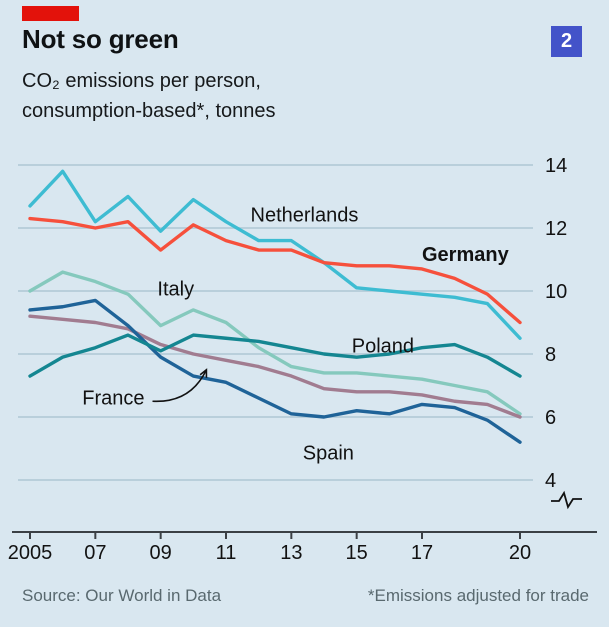 Image resolution: width=609 pixels, height=627 pixels. What do you see at coordinates (556, 292) in the screenshot?
I see `y-tick-label: 10` at bounding box center [556, 292].